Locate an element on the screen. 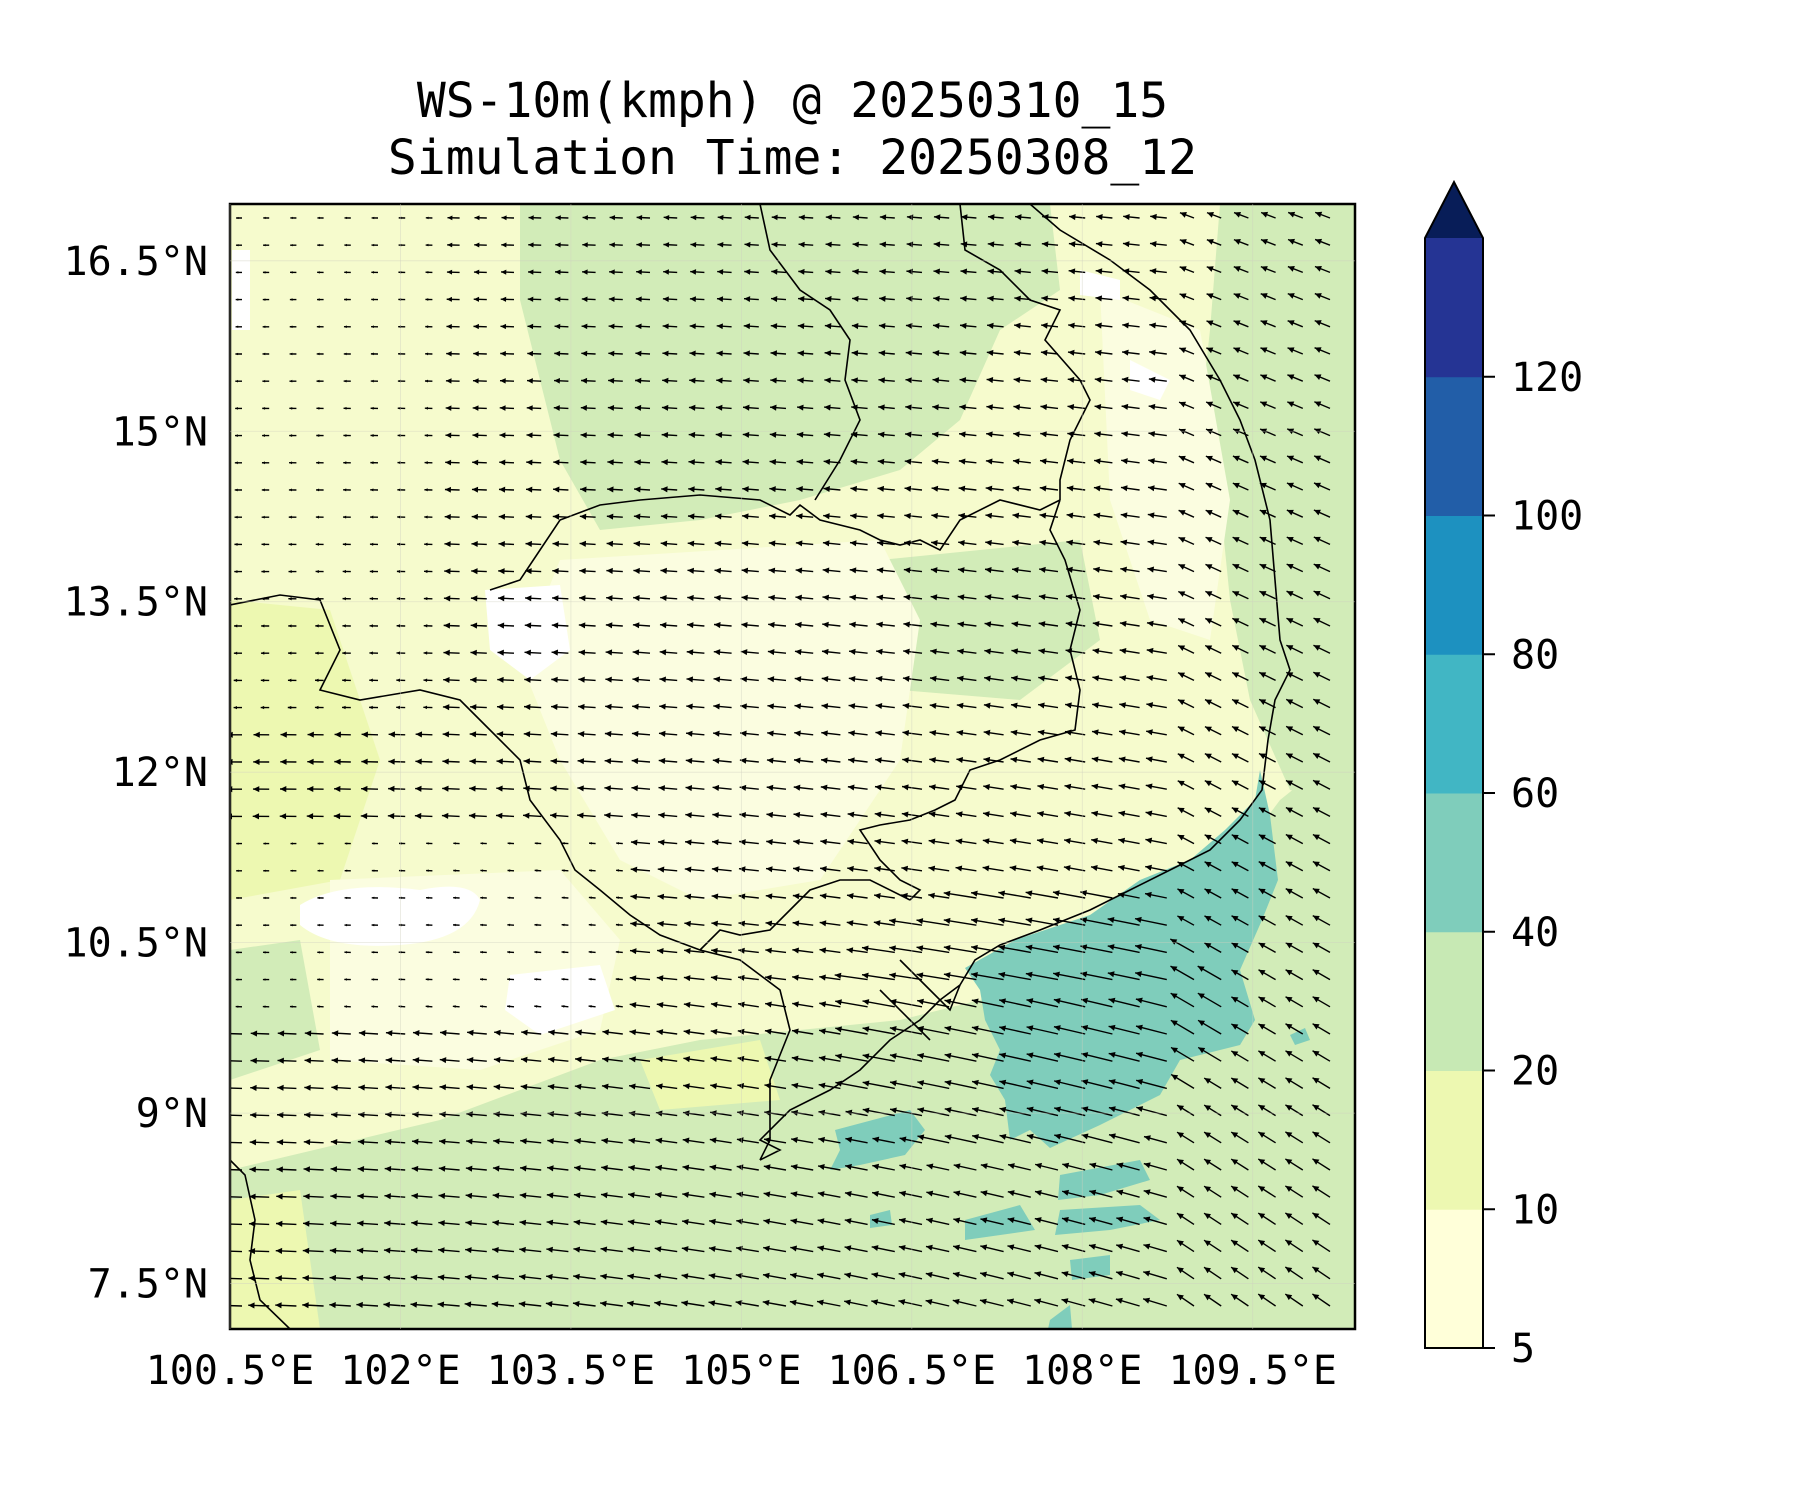  colorbar-extend-arrow is located at coordinates (1454, 210).